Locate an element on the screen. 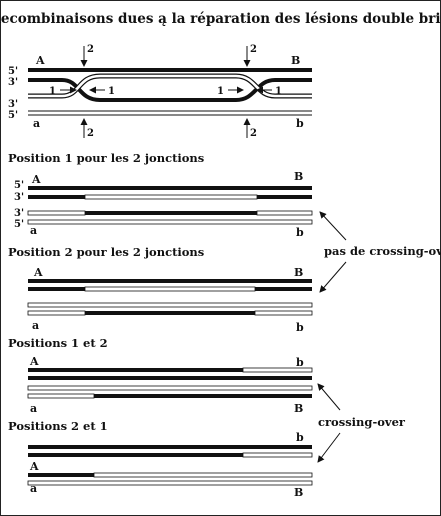 This screenshot has height=516, width=441. panel-1-label-A: A is located at coordinates (36, 179).